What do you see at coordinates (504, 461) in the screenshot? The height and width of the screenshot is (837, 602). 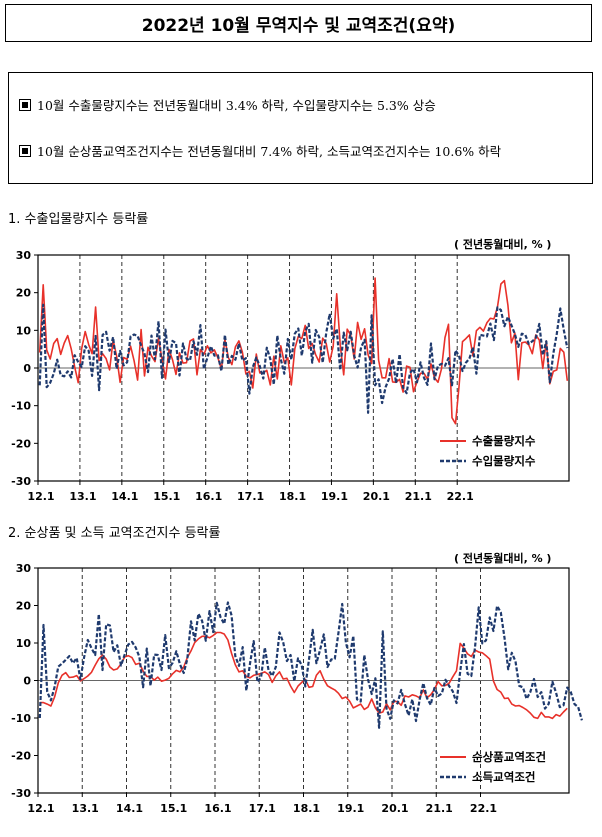 I see `legend-label-2: 수입물량지수` at bounding box center [504, 461].